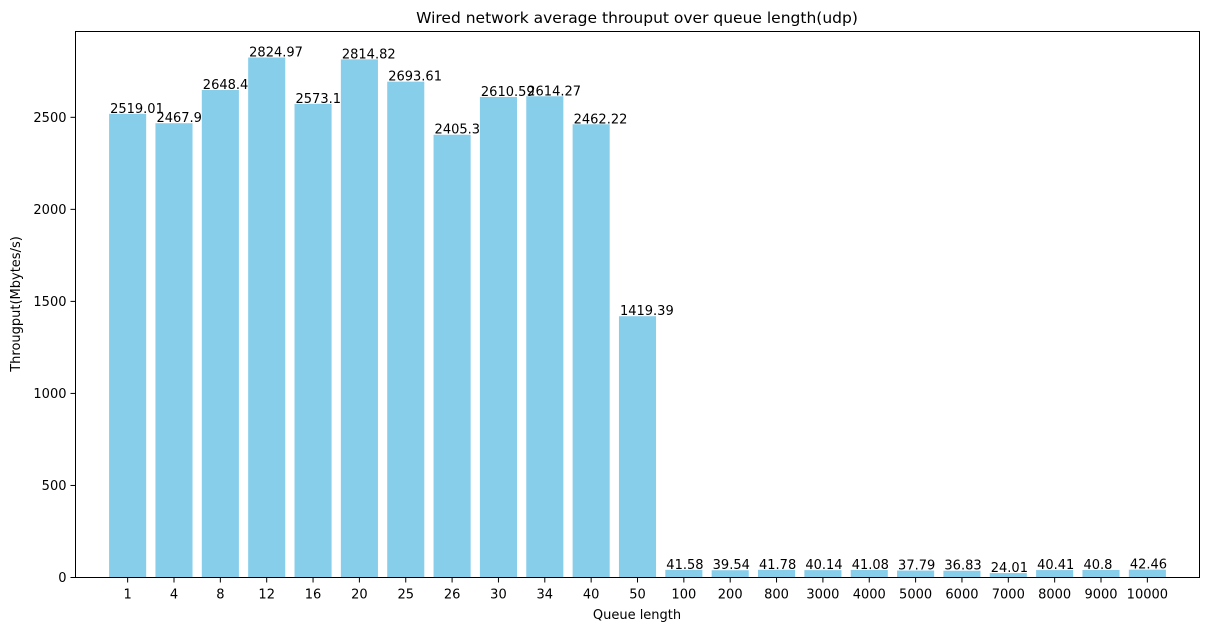  Describe the element at coordinates (1008, 595) in the screenshot. I see `x-tick-label-7000: 7000` at that location.